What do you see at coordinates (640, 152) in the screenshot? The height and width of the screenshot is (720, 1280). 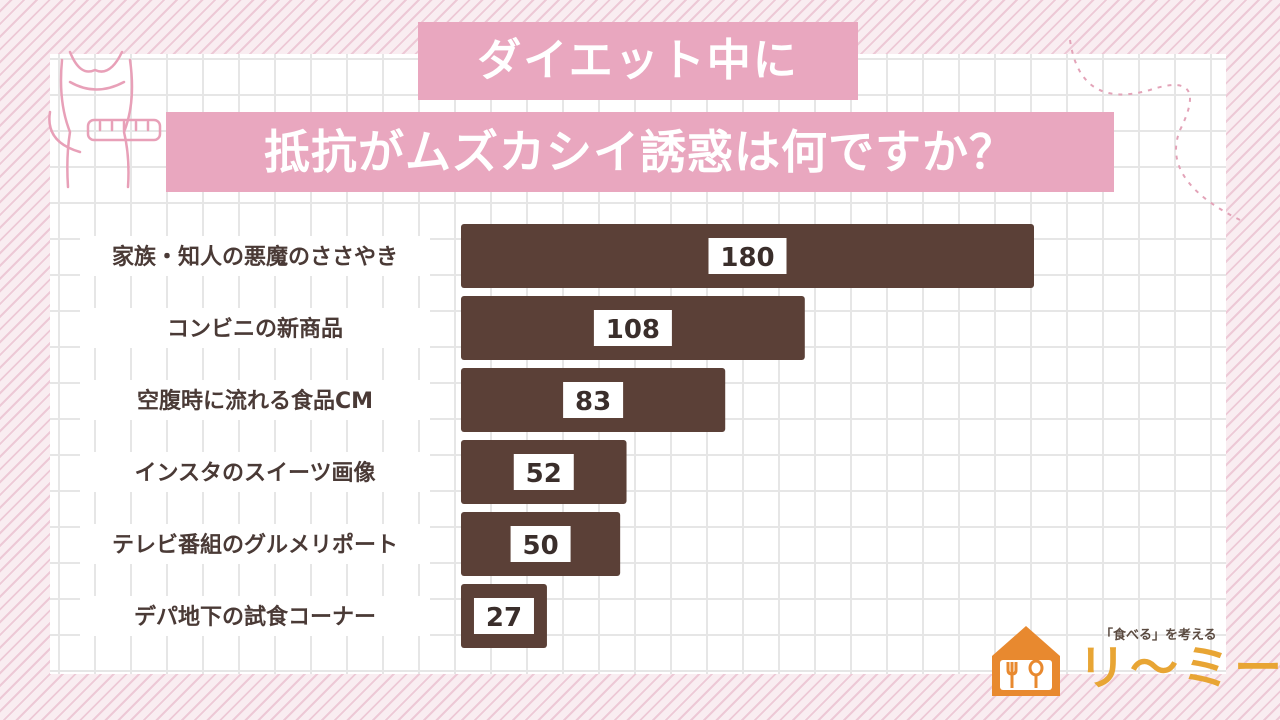 I see `title-line-2: 抵抗がムズカシイ誘惑は何ですか？` at bounding box center [640, 152].